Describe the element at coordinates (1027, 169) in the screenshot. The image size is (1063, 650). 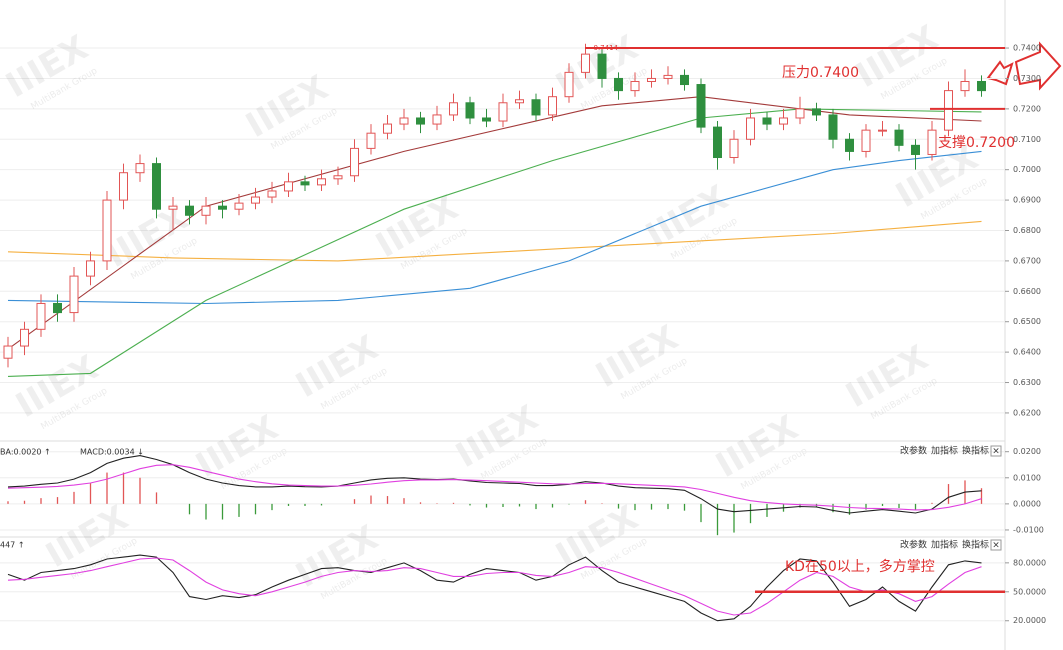
I see `y-tick-label: 0.7000` at that location.